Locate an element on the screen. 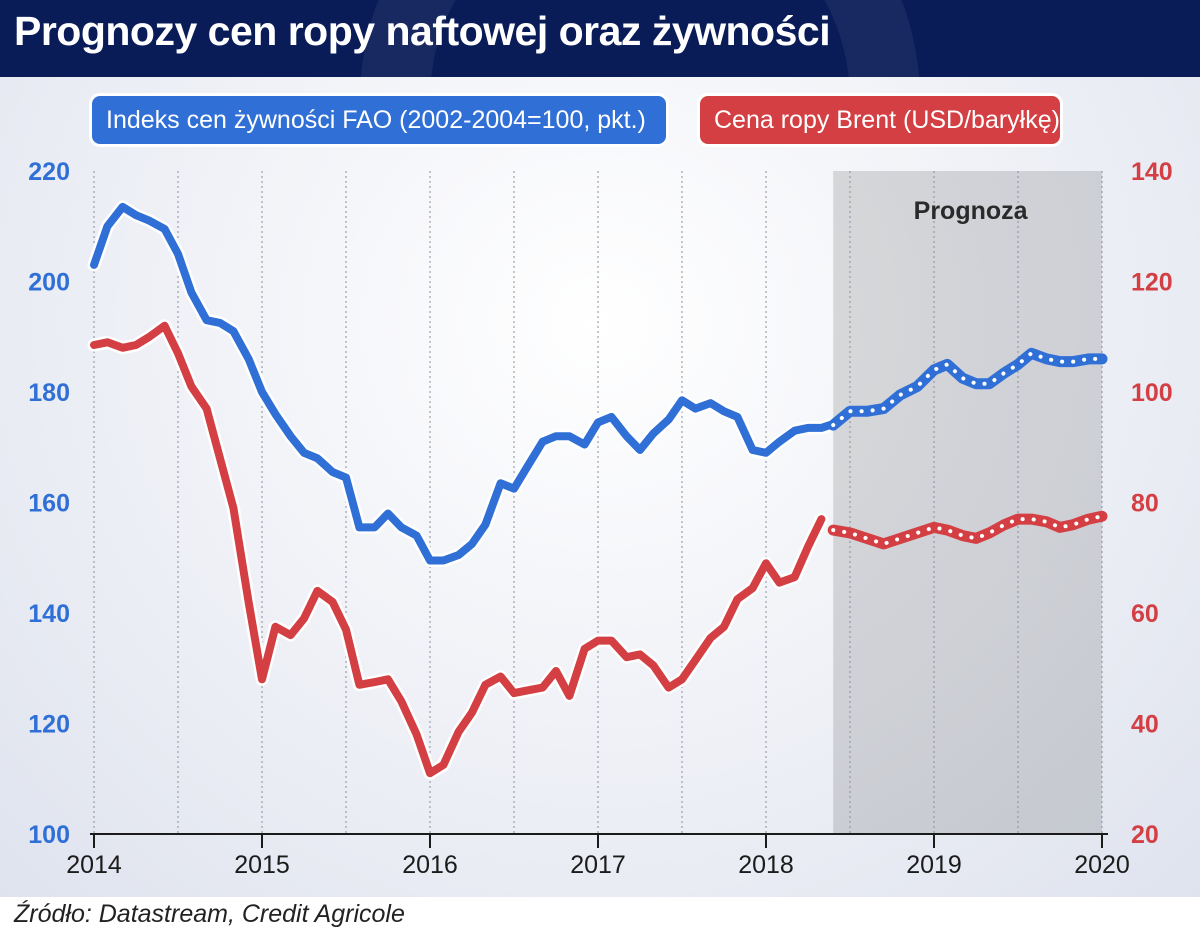 This screenshot has width=1200, height=942. series-brent-forecast-line is located at coordinates (967, 530).